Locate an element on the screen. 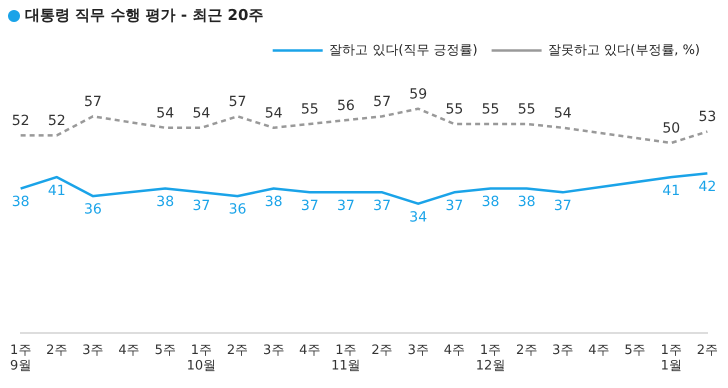 The width and height of the screenshot is (728, 388). data-label: 50 is located at coordinates (671, 128).